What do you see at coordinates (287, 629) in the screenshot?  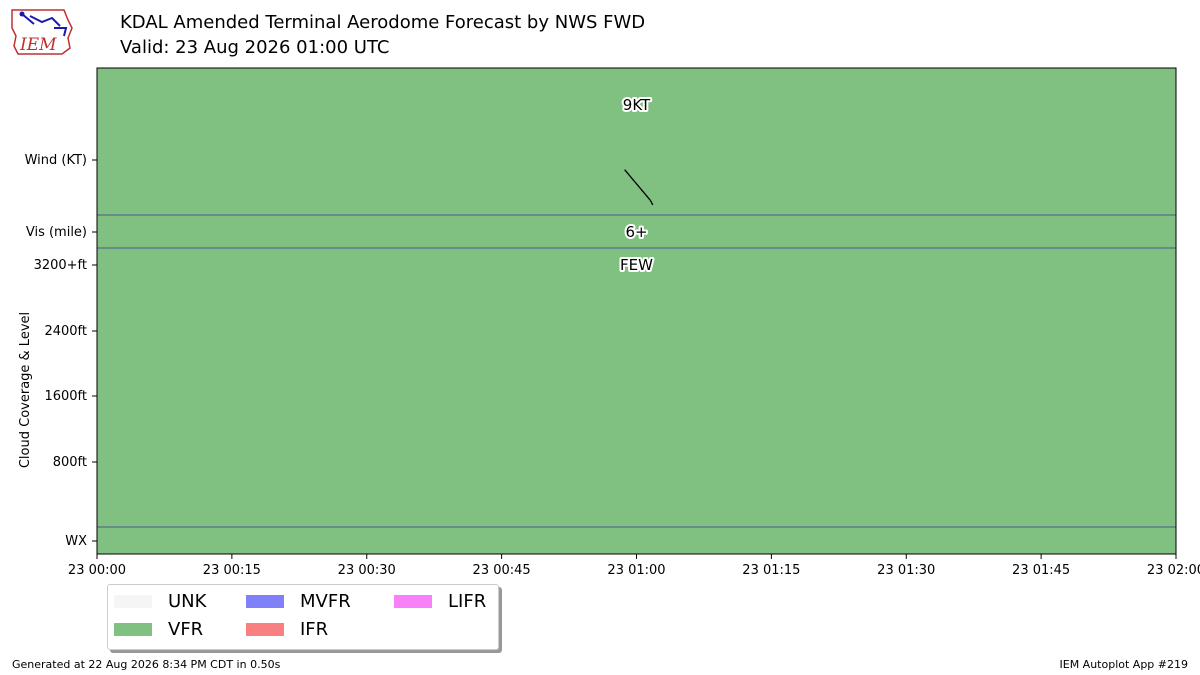 I see `legend-item-ifr: IFR` at bounding box center [287, 629].